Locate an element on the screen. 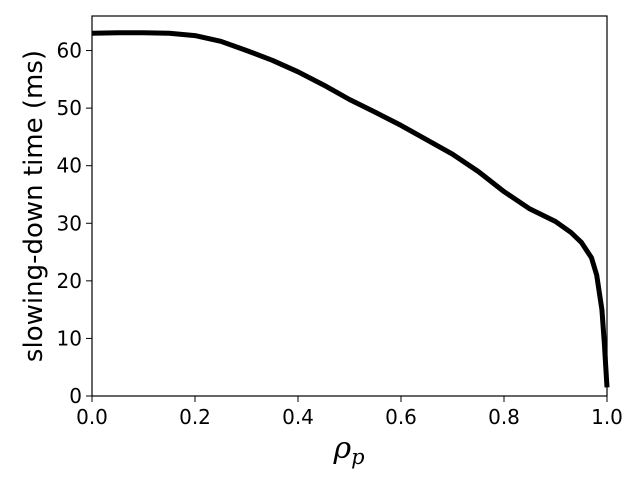 Image resolution: width=642 pixels, height=481 pixels. x-axis-label-subscript: p is located at coordinates (357, 457).